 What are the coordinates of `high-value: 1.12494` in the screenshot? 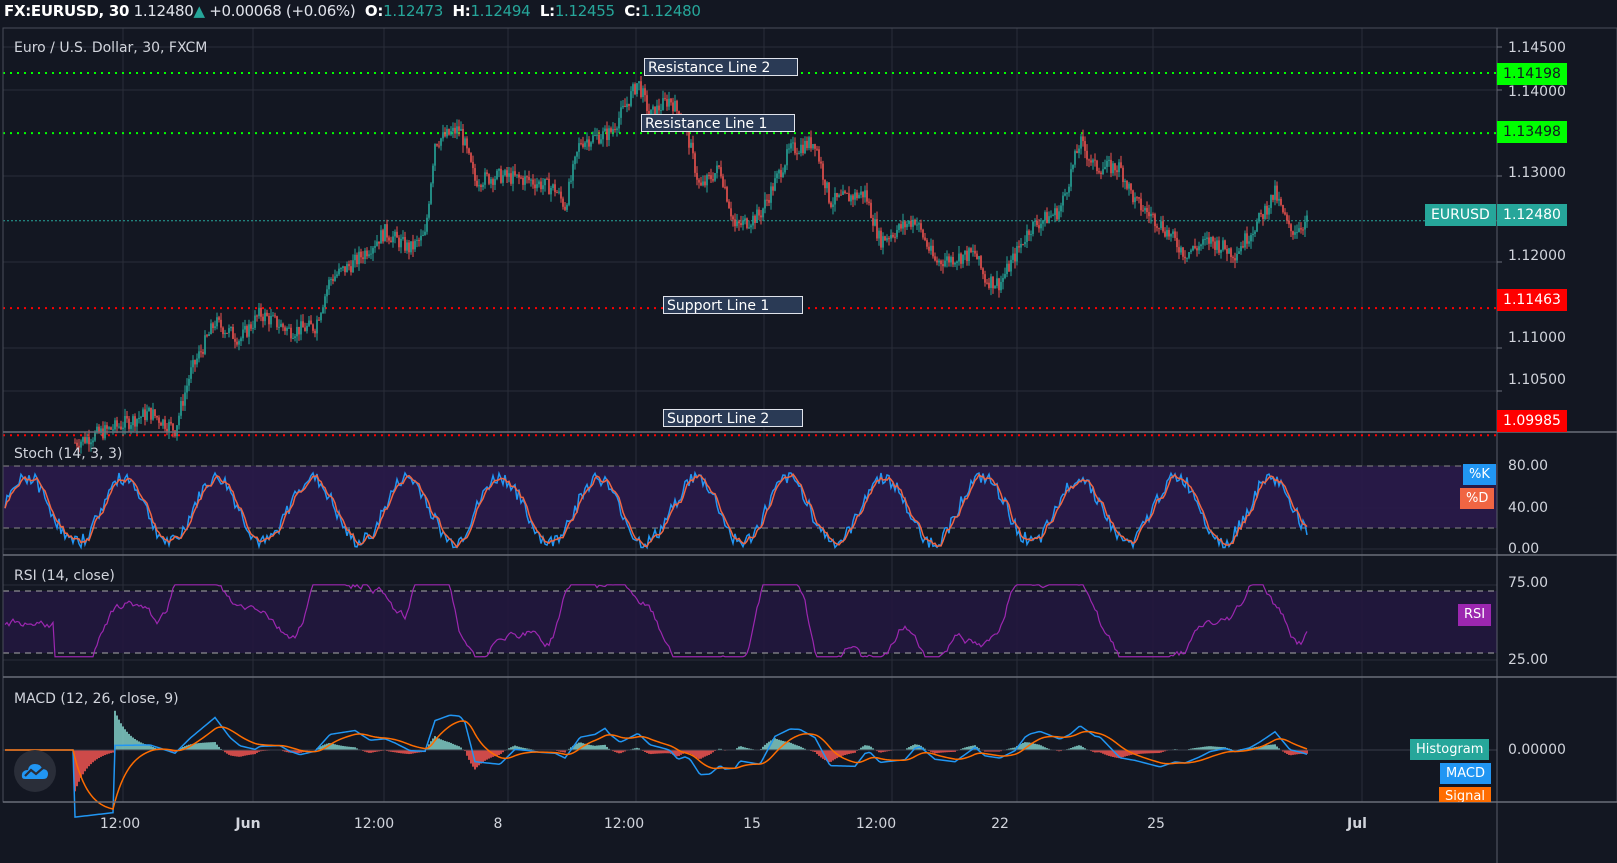 It's located at (500, 11).